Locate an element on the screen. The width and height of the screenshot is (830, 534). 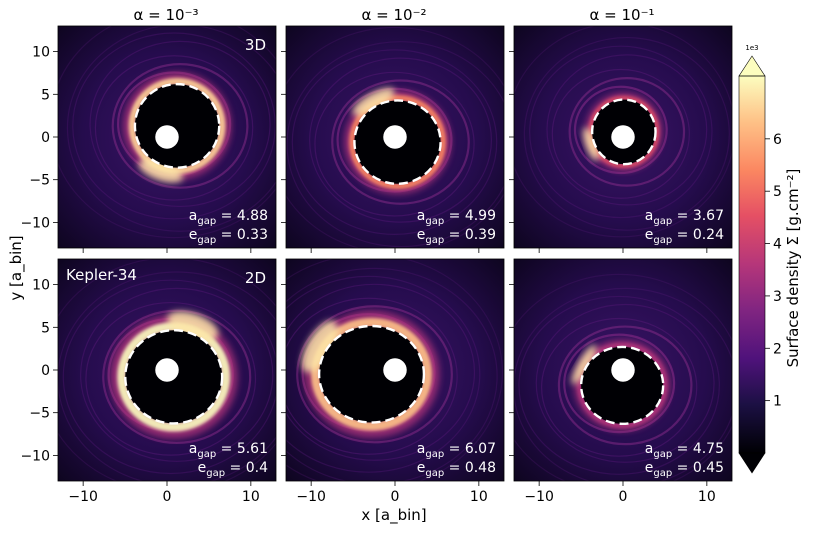
colorbar-tick-label: 3 is located at coordinates (777, 297).